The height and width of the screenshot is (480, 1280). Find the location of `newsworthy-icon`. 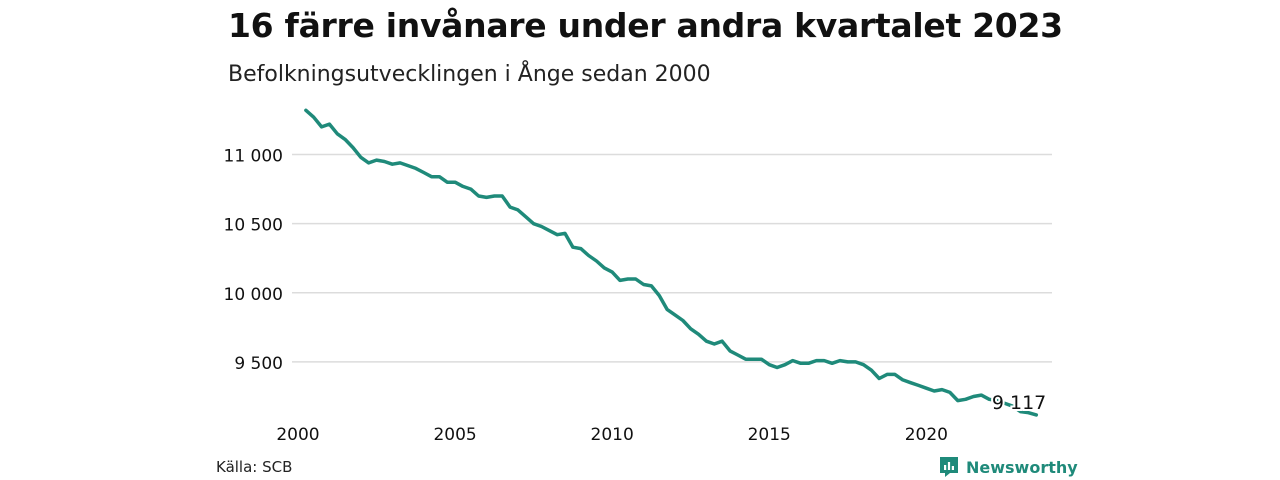

newsworthy-icon is located at coordinates (949, 467).